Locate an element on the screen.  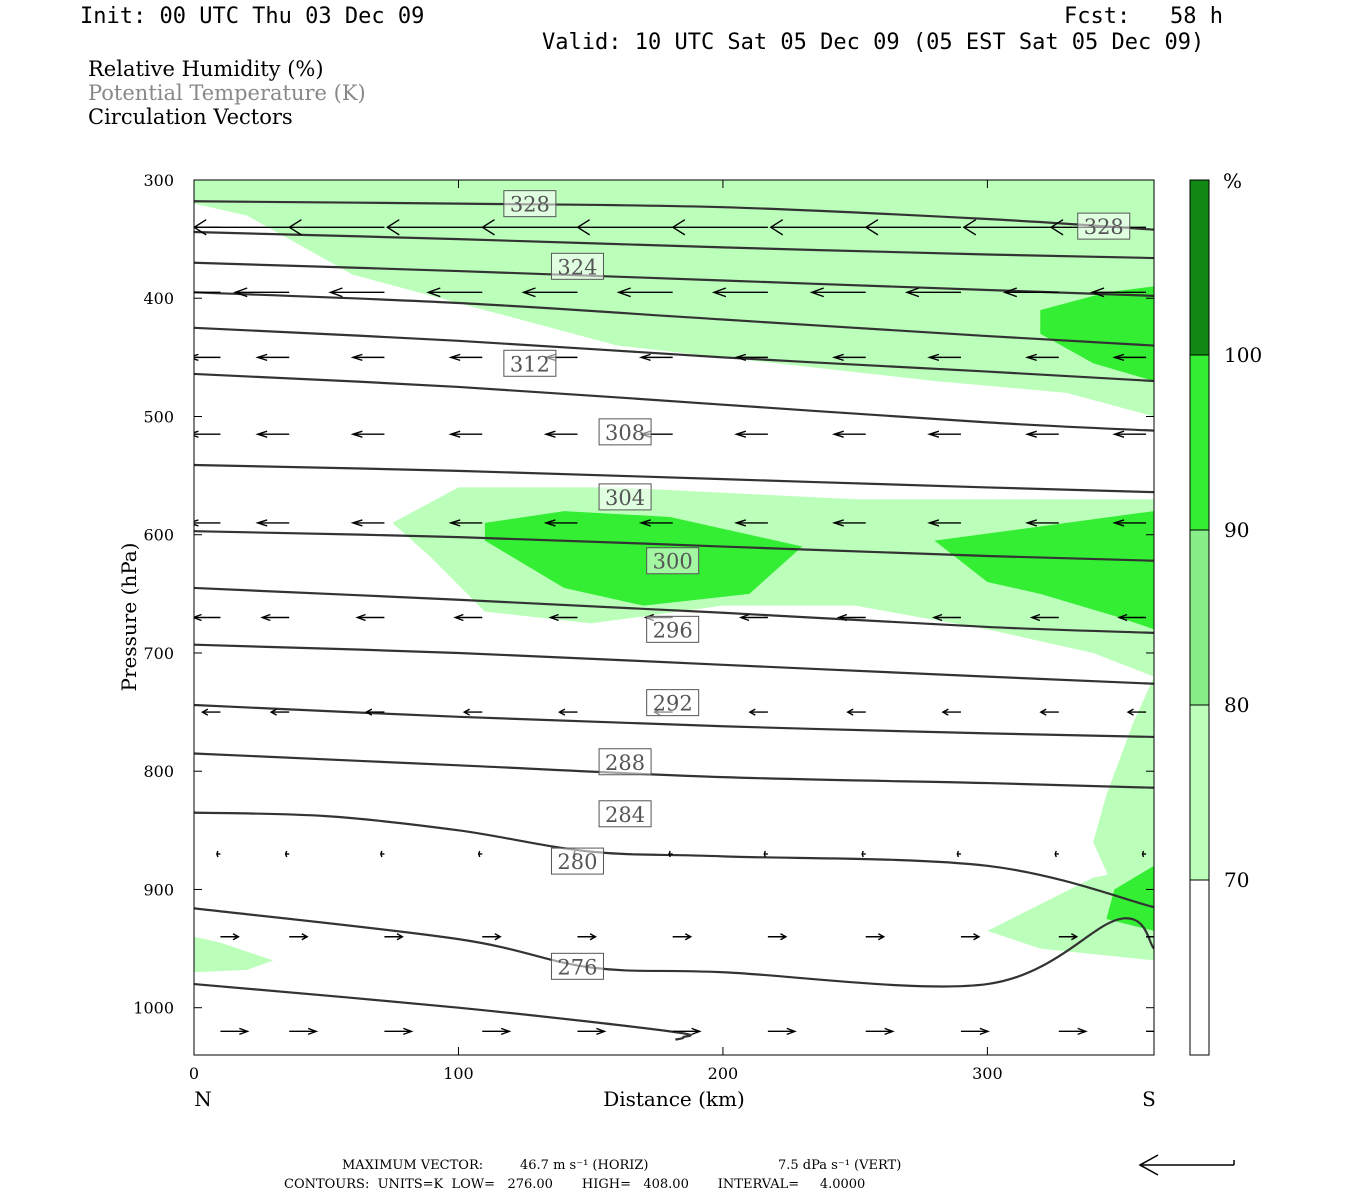
contour-label: 284 is located at coordinates (625, 814).